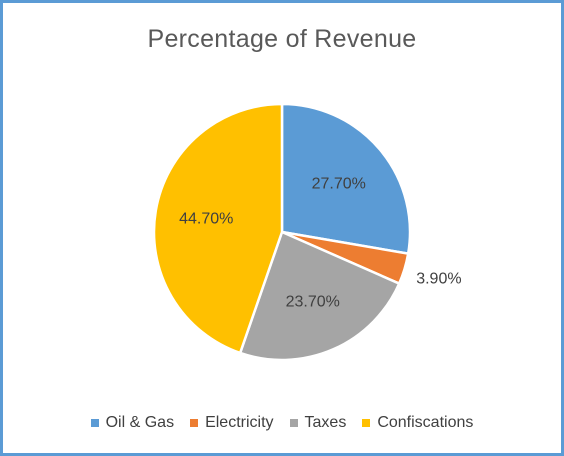 This screenshot has height=456, width=564. Describe the element at coordinates (438, 278) in the screenshot. I see `data-label-electricity: 3.90%` at that location.